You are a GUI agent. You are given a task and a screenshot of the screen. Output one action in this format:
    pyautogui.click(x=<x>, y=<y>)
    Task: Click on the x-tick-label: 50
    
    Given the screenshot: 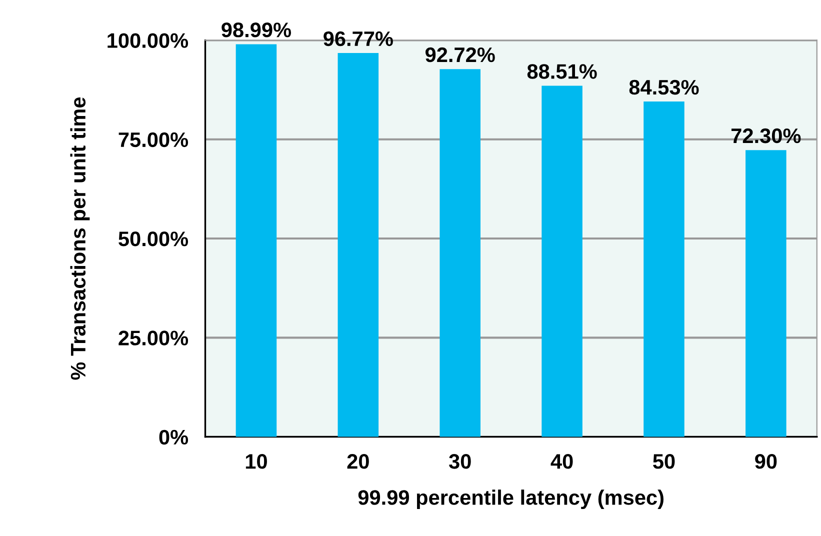 What is the action you would take?
    pyautogui.click(x=664, y=461)
    